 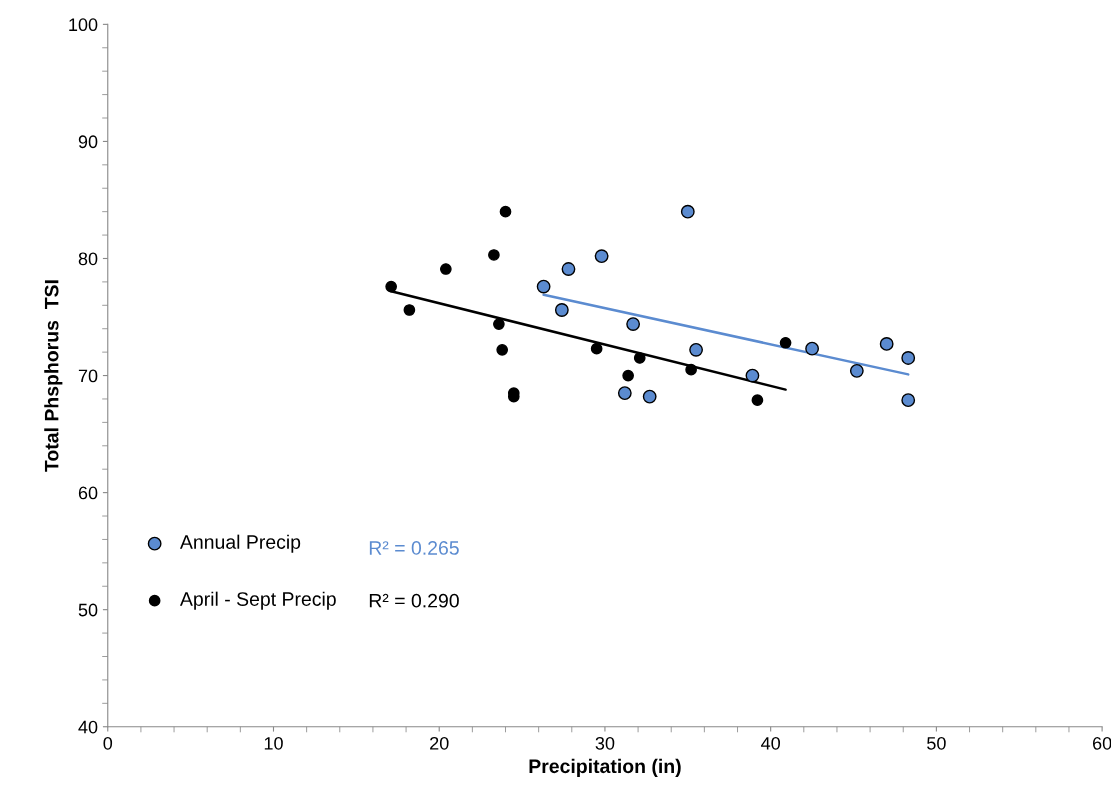 I want to click on x-tick-label: 30, so click(x=605, y=743).